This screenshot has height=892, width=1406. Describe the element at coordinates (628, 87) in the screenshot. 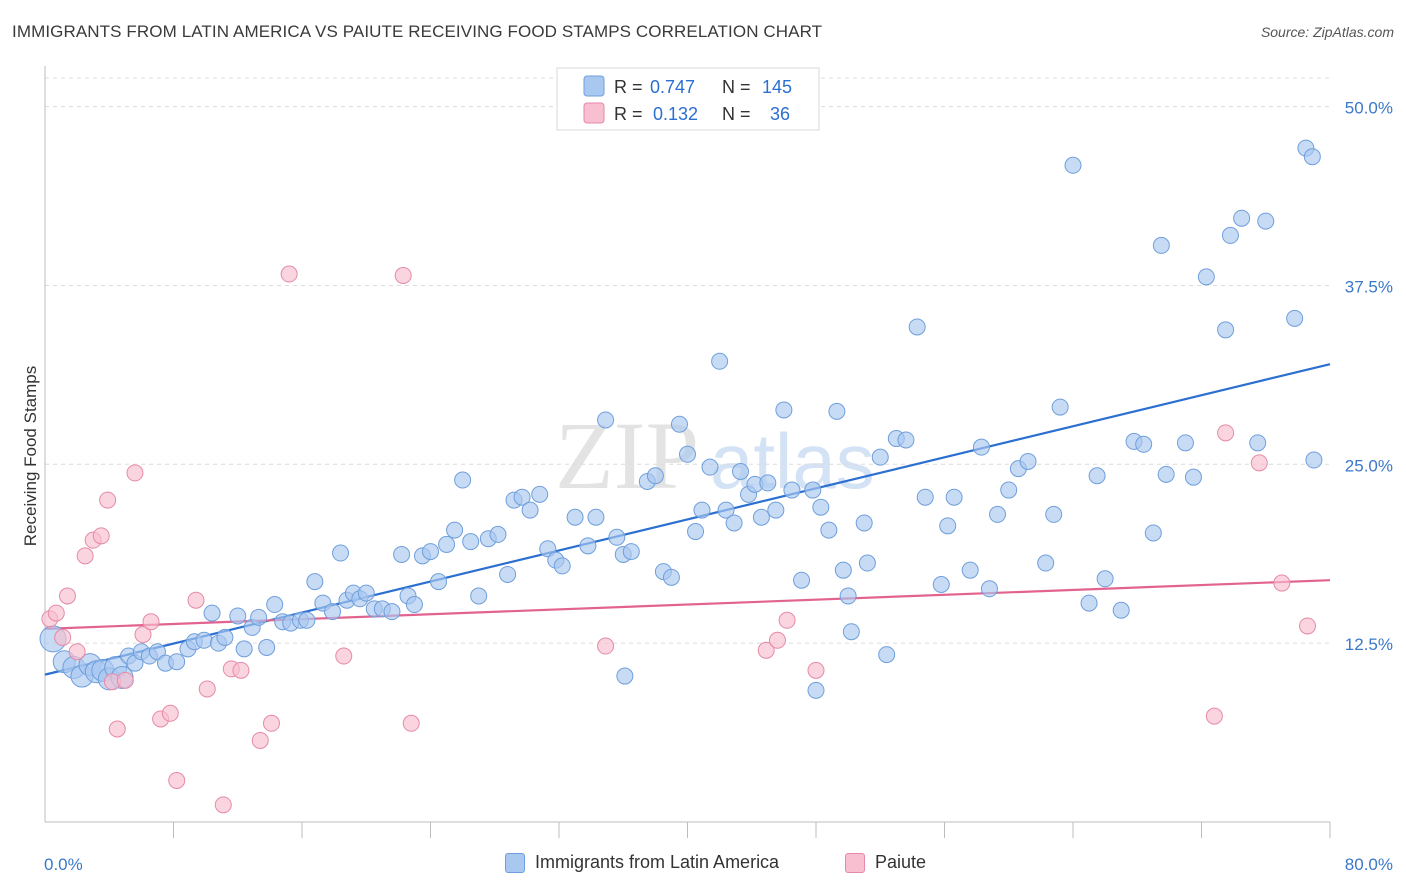

I see `legend-r-label-1: R =` at that location.